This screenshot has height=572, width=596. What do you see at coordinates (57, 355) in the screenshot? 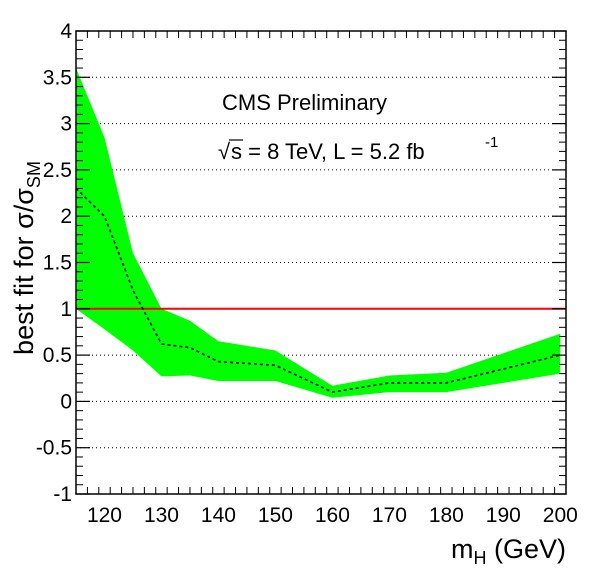
I see `y-tick-label: 0.5` at bounding box center [57, 355].